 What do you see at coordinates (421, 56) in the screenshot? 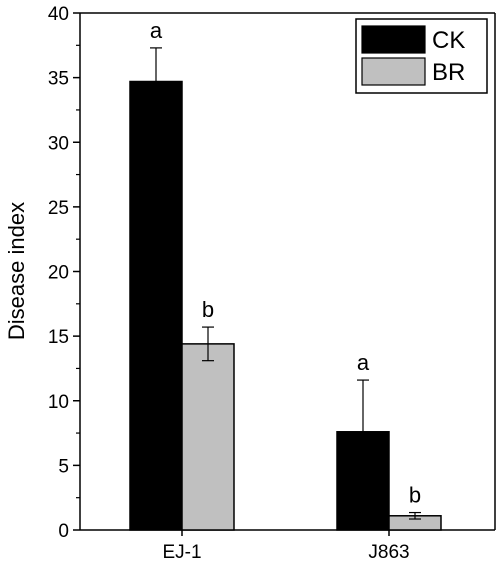
I see `legend: CK BR` at bounding box center [421, 56].